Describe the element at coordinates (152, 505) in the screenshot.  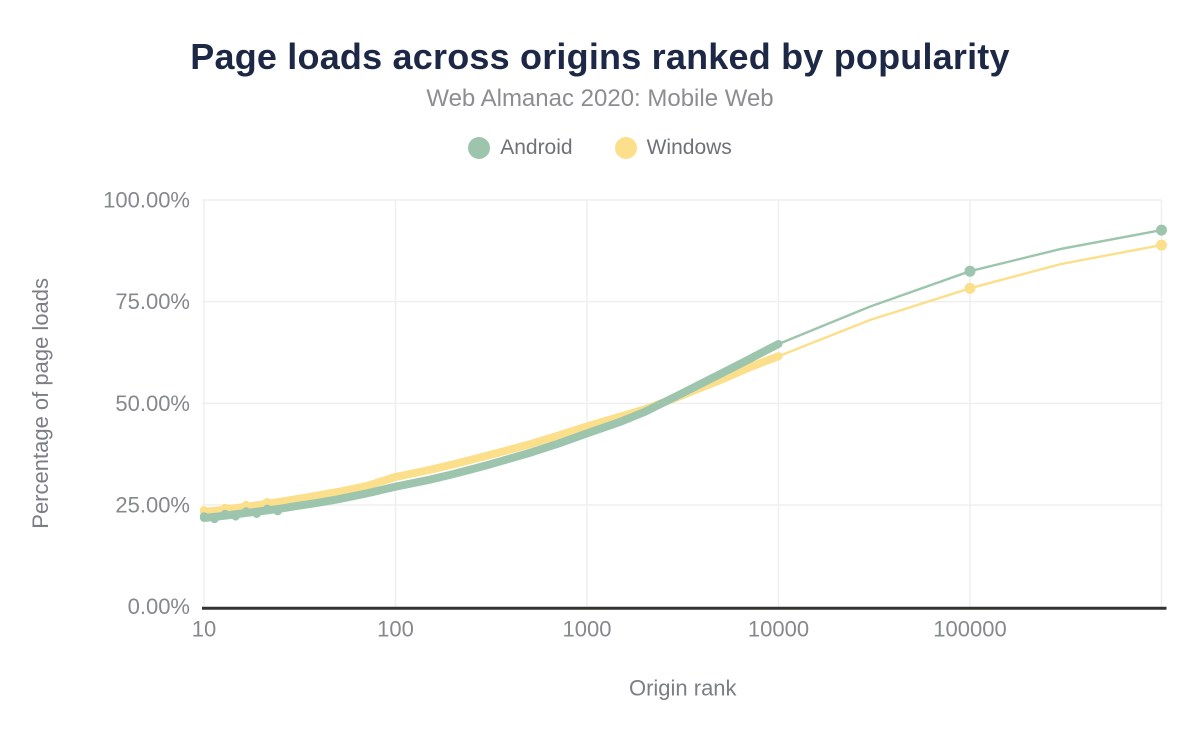
I see `y-tick-label: 25.00%` at that location.